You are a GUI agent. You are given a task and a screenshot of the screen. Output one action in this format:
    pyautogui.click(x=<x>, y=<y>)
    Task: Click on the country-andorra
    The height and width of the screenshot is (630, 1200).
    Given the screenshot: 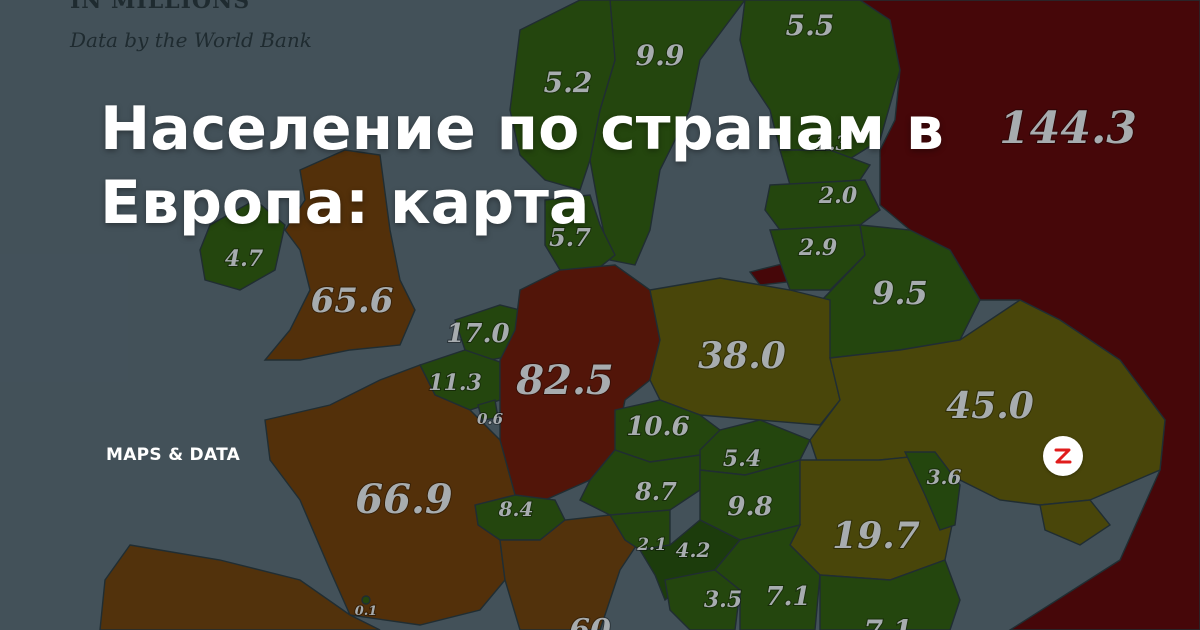 What is the action you would take?
    pyautogui.click(x=366, y=600)
    